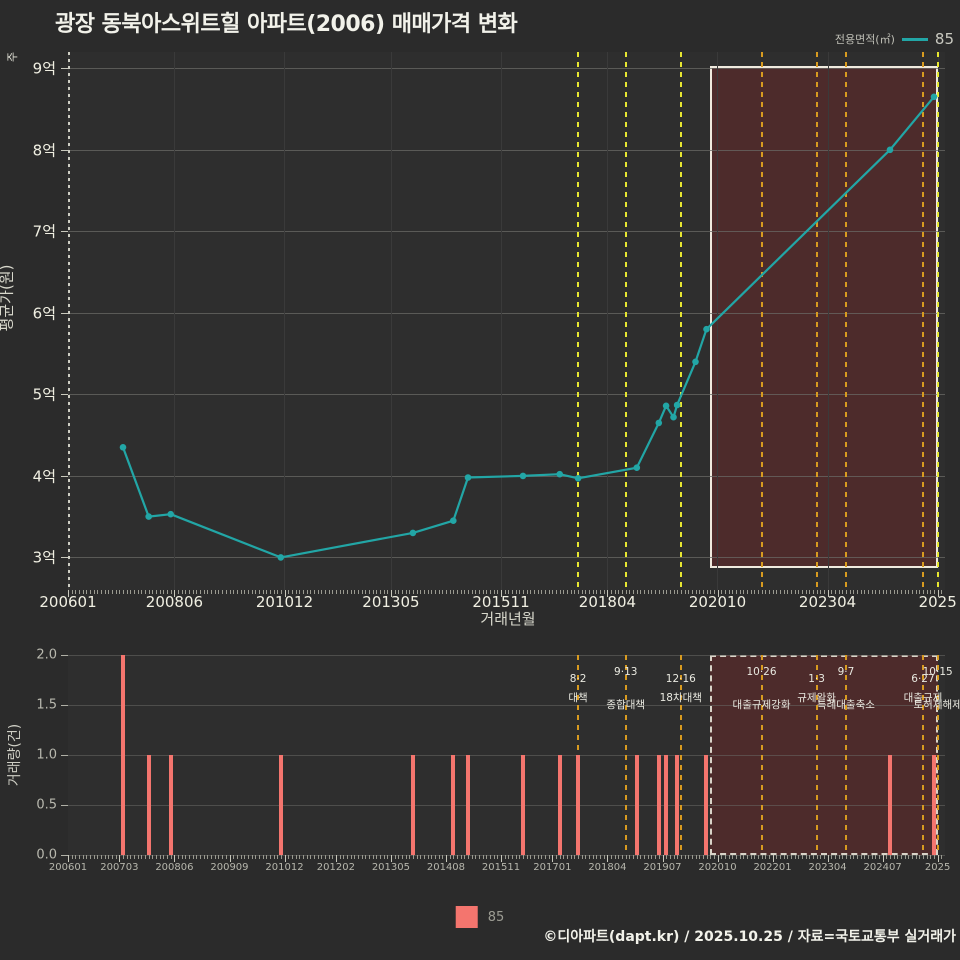 The width and height of the screenshot is (960, 960). I want to click on legend-bottom: 85, so click(479, 917).